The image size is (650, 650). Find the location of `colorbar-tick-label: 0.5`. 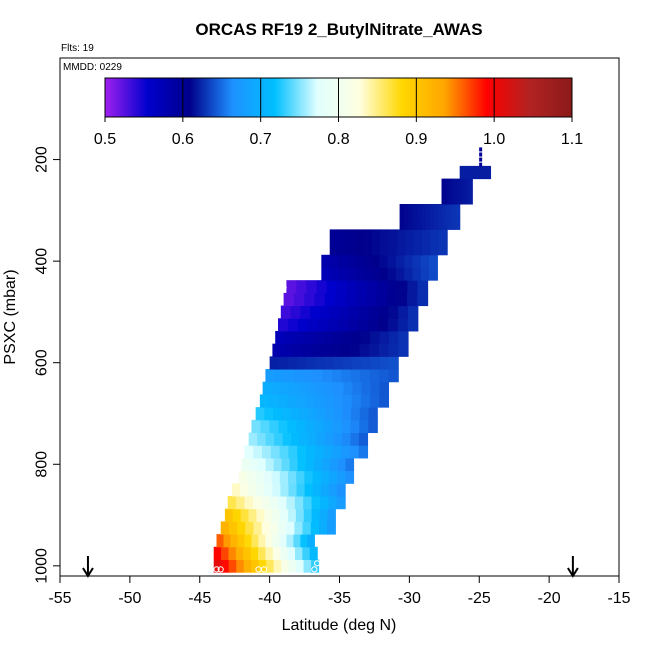

colorbar-tick-label: 0.5 is located at coordinates (105, 139).